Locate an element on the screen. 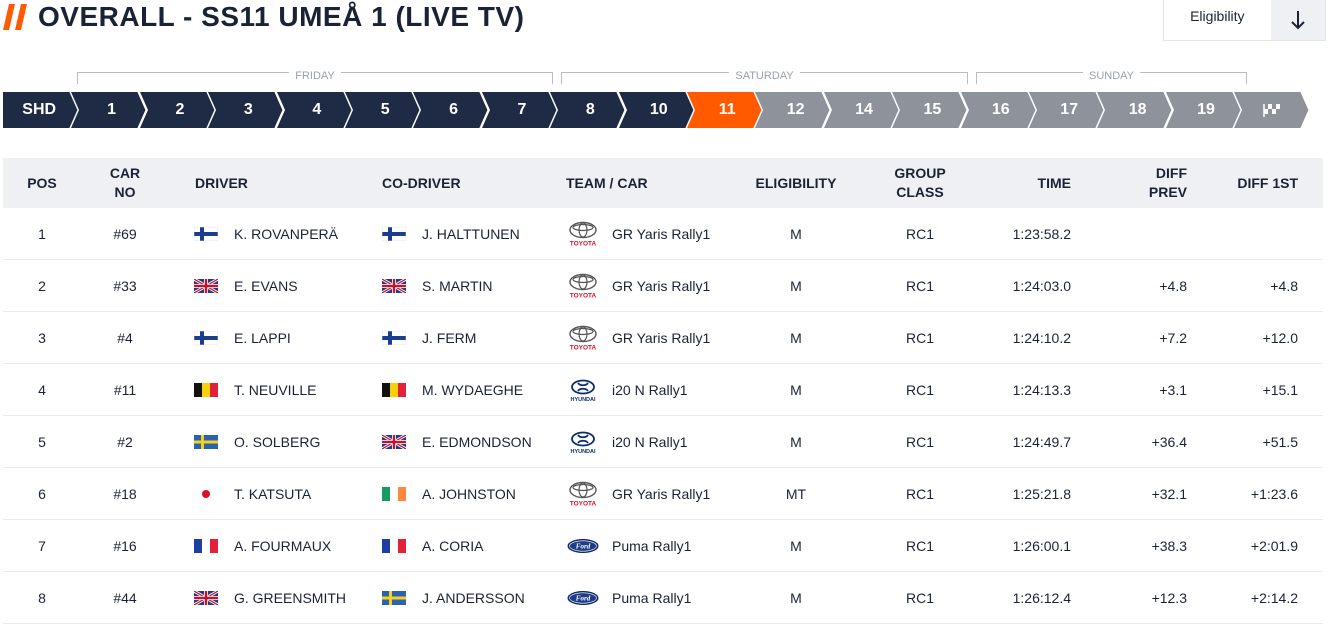  day-label: FRIDAY is located at coordinates (315, 76).